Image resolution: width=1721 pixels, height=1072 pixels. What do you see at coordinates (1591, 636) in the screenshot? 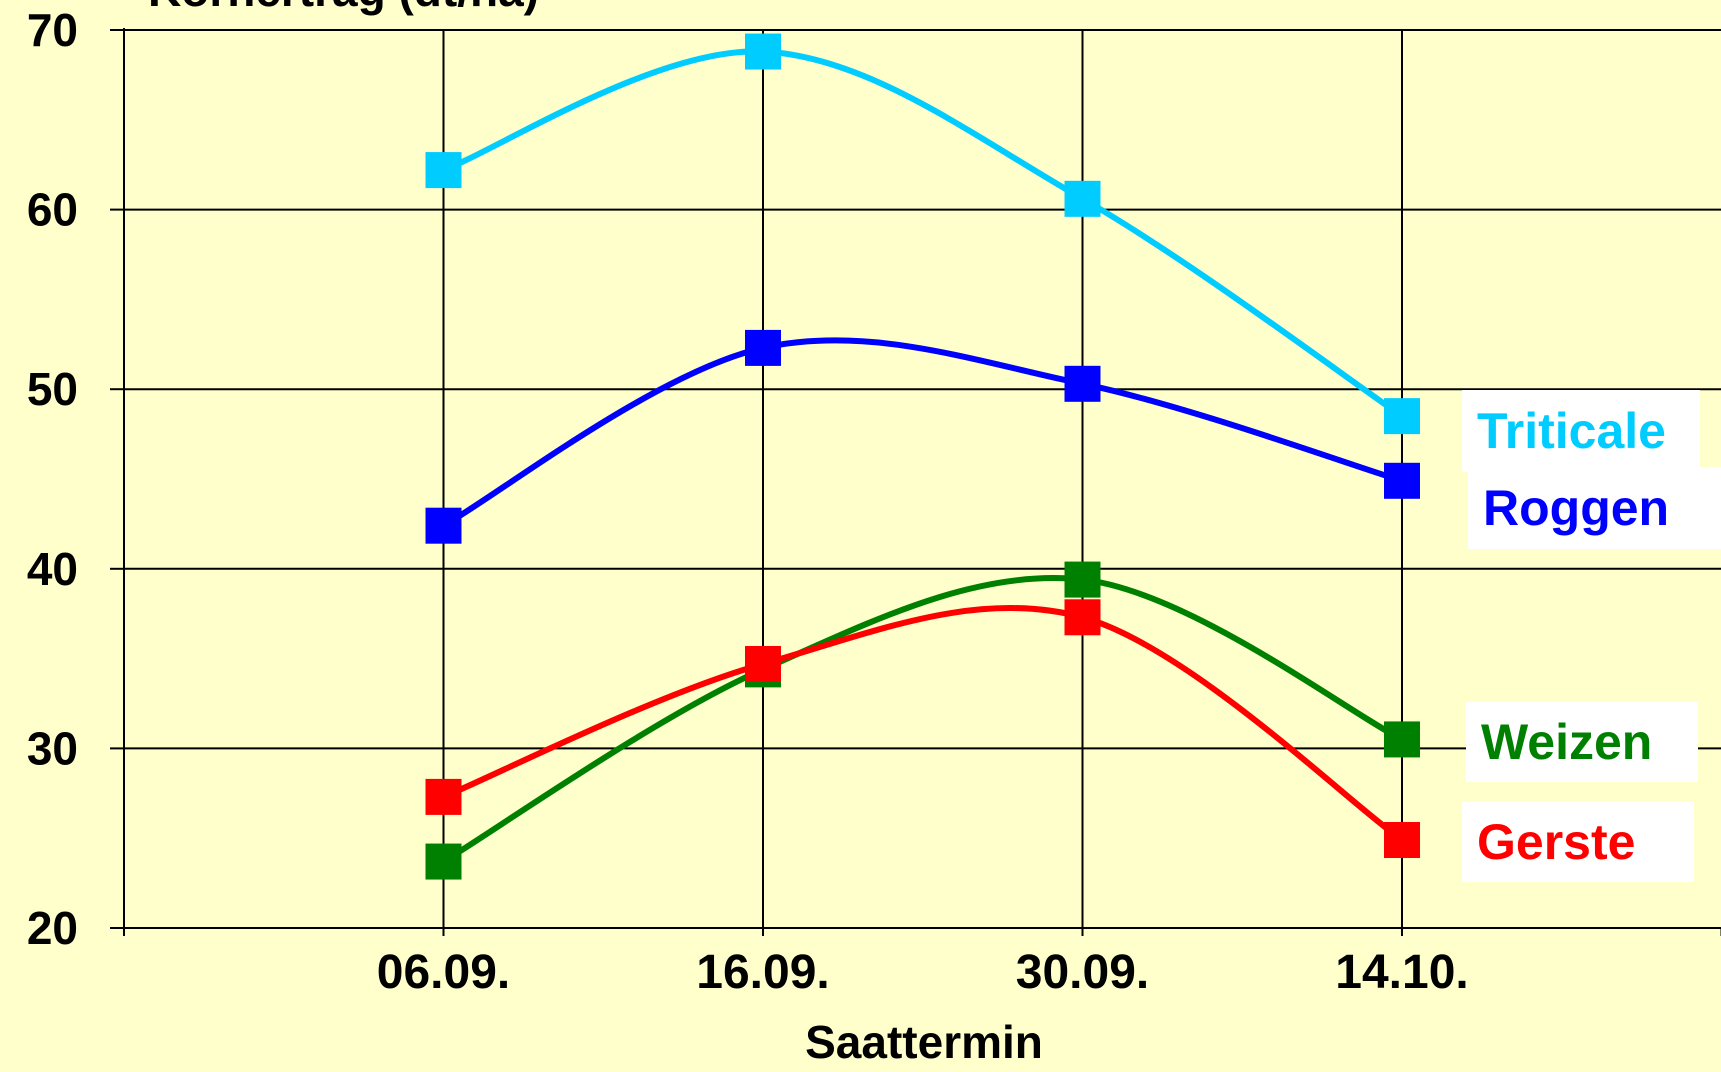
I see `legend: Triticale Roggen Weizen Gerste` at bounding box center [1591, 636].